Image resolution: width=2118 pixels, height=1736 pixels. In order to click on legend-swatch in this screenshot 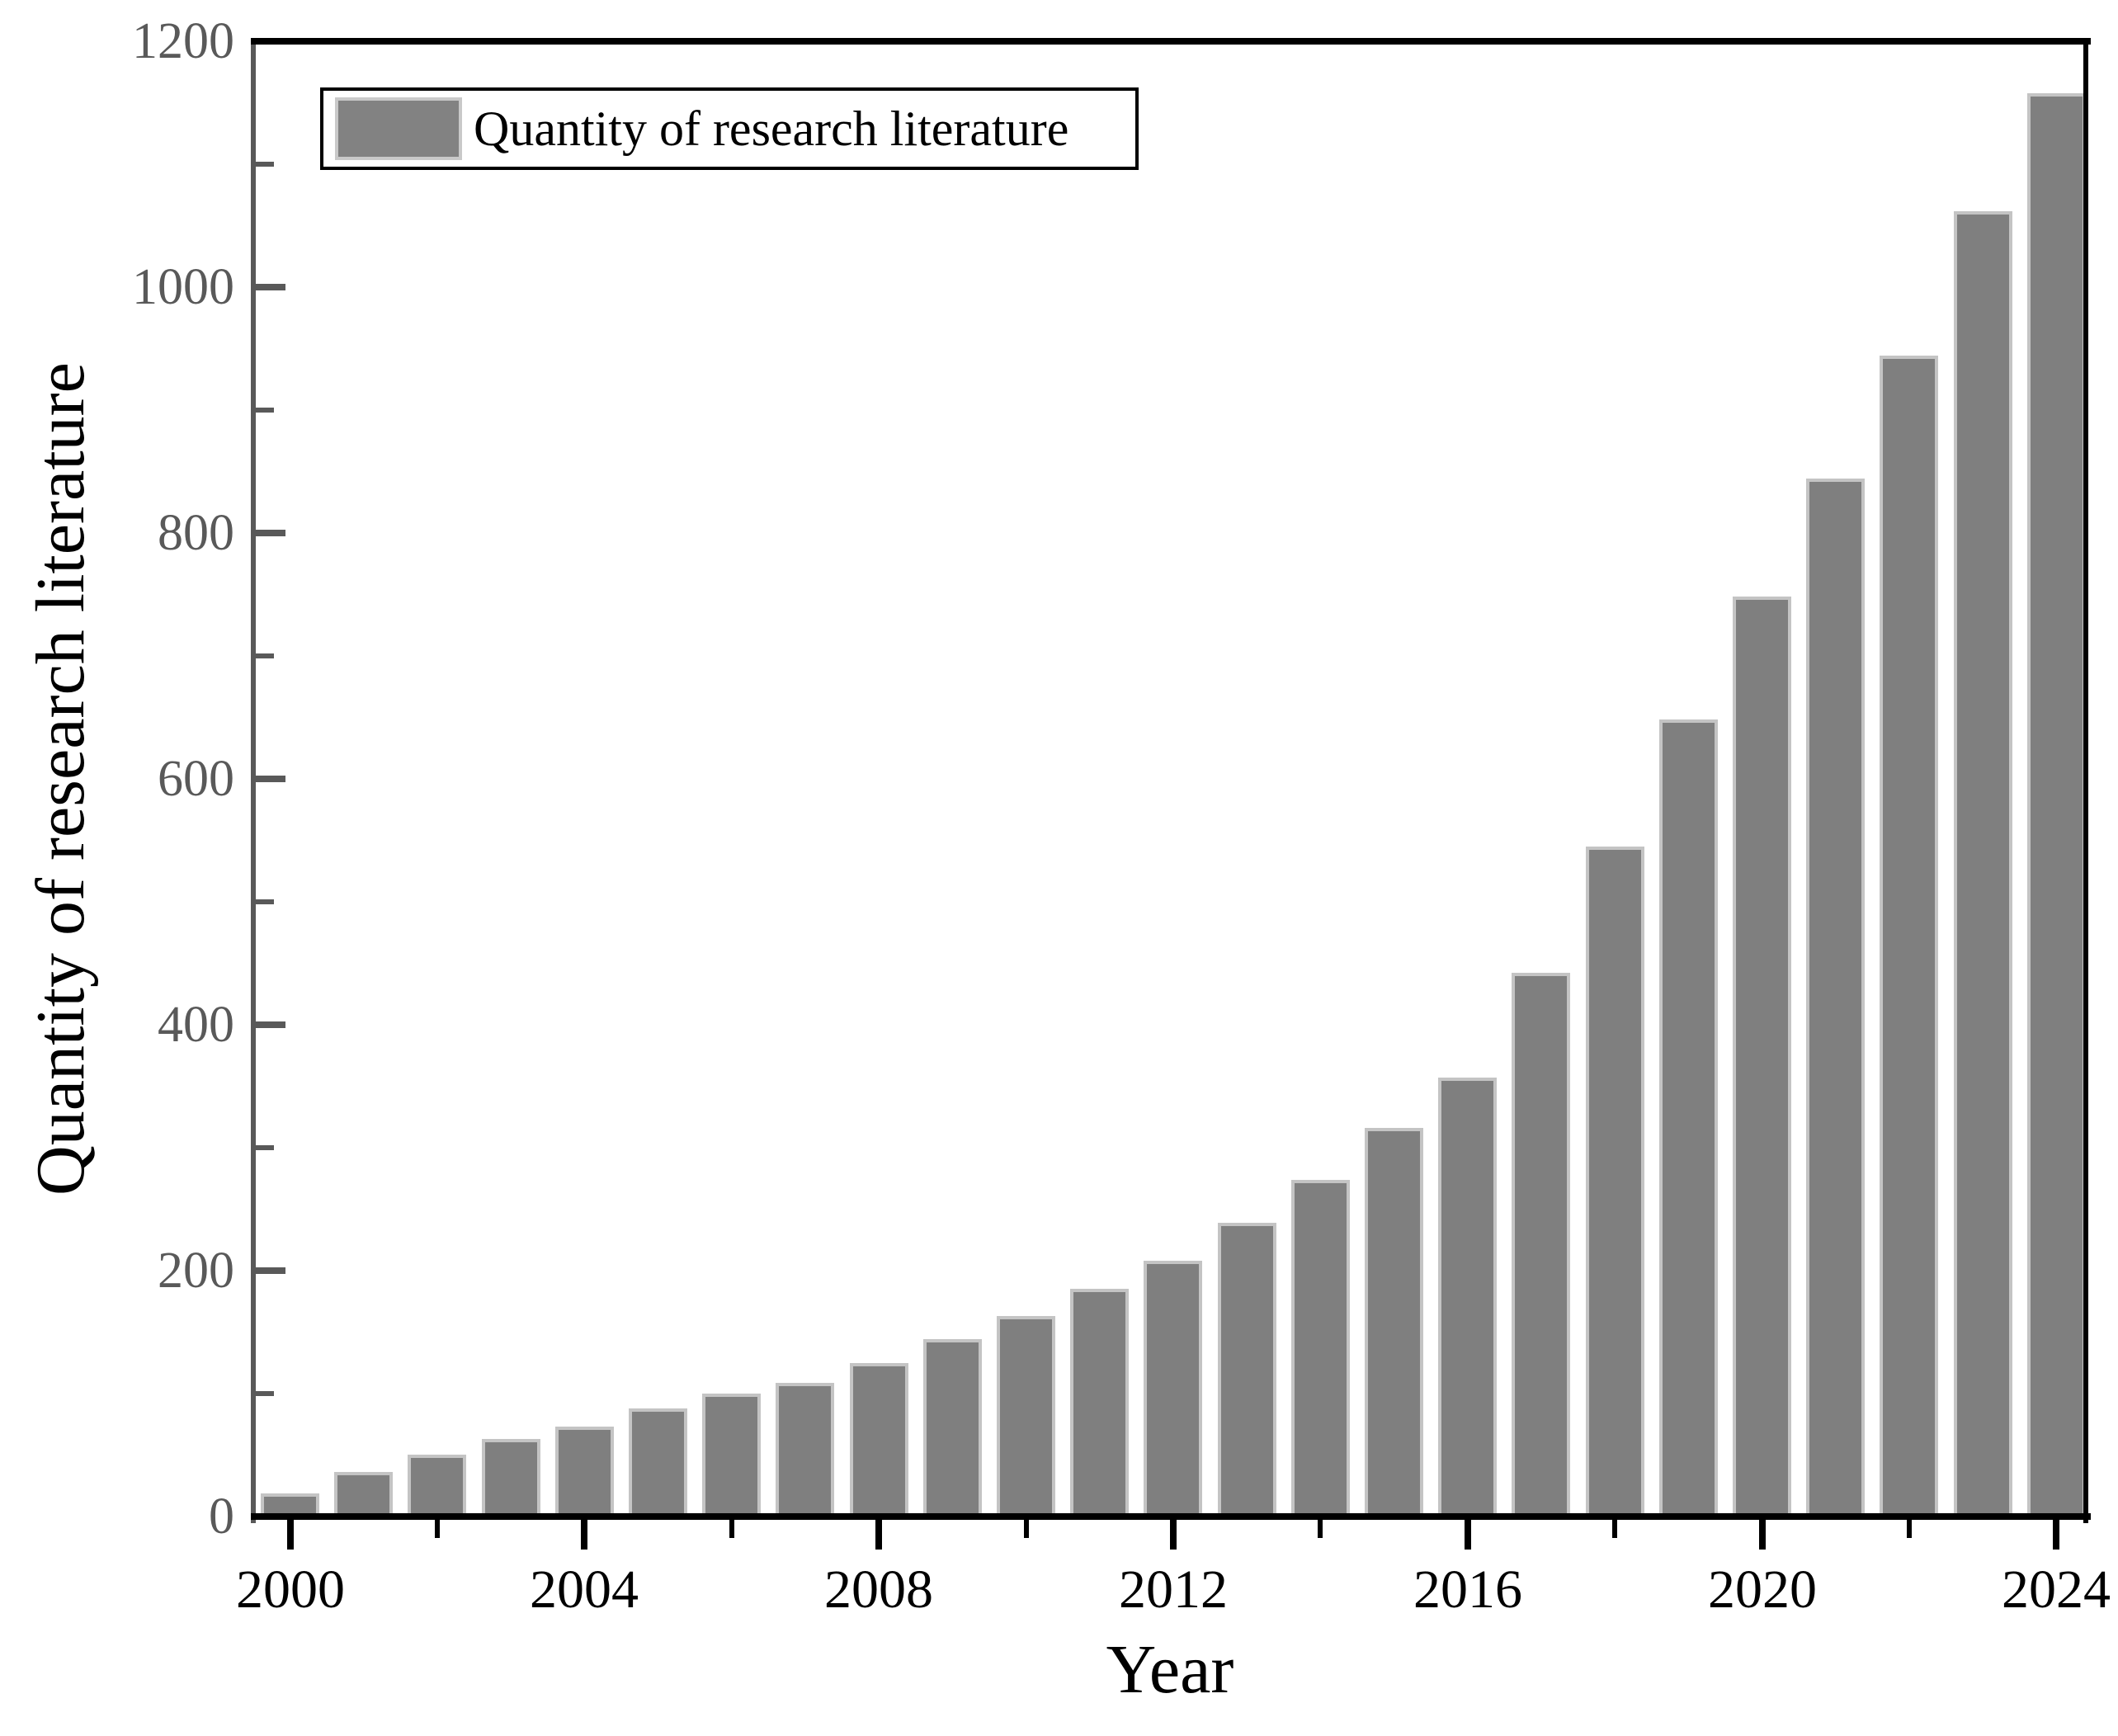, I will do `click(398, 128)`.